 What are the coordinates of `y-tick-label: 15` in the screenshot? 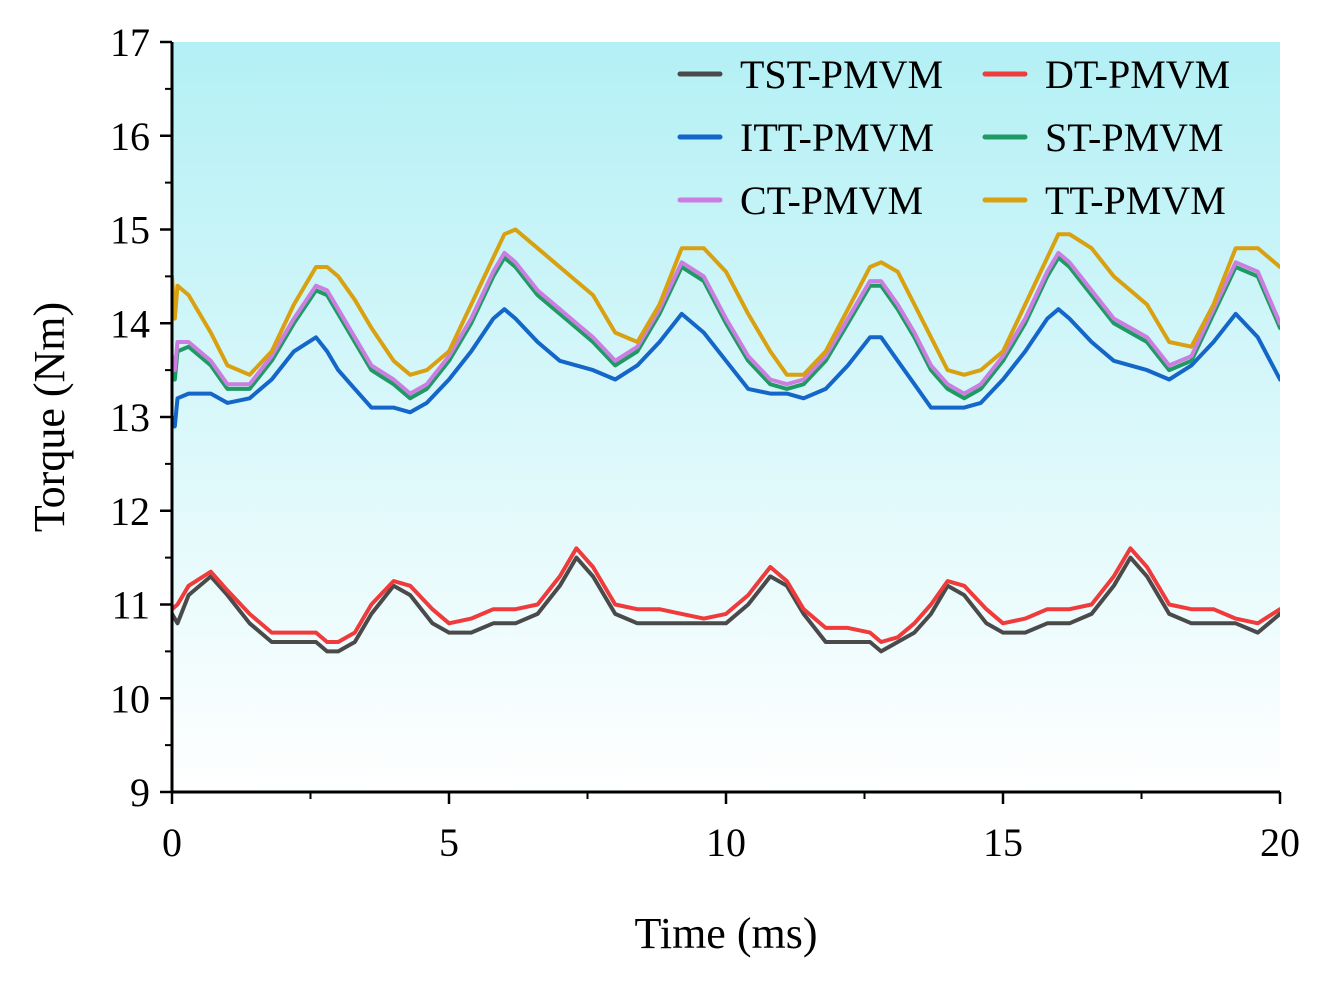 It's located at (130, 230).